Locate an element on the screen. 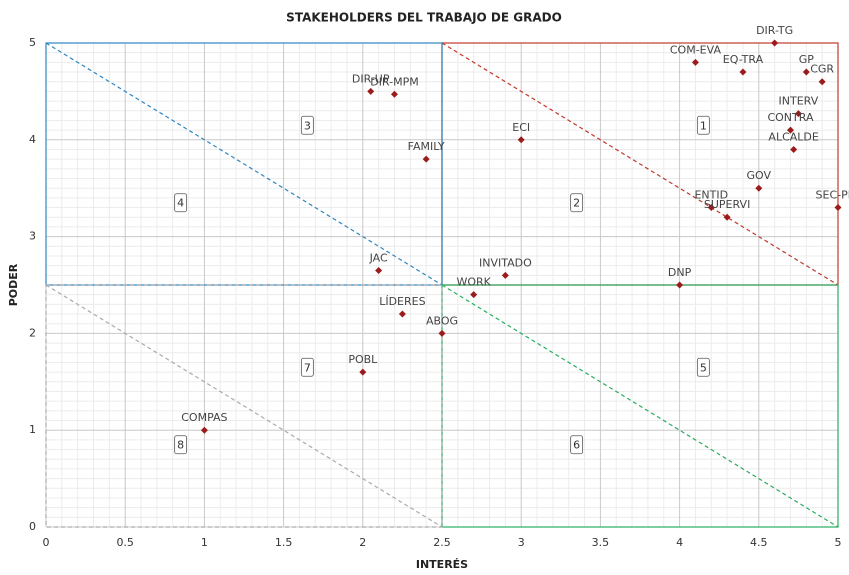 The width and height of the screenshot is (849, 575). x-tick-label: 3 is located at coordinates (521, 542).